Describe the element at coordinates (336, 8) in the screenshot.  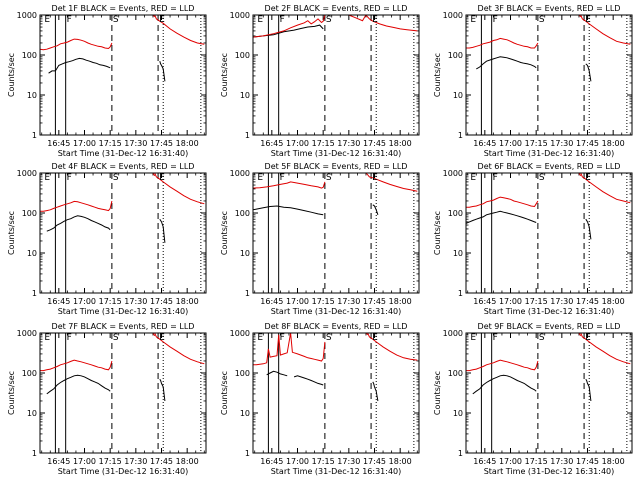
I see `chart-title: Det 2F BLACK = Events, RED = LLD` at that location.